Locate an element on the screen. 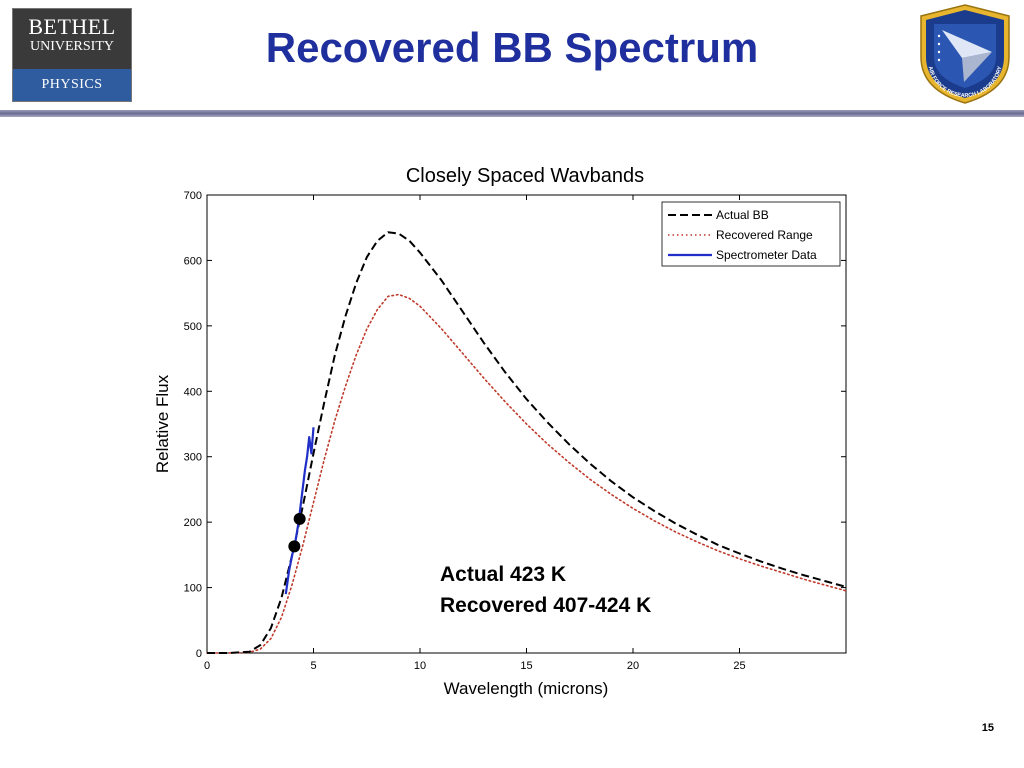 The image size is (1024, 768). x-tick-label: 10 is located at coordinates (420, 666).